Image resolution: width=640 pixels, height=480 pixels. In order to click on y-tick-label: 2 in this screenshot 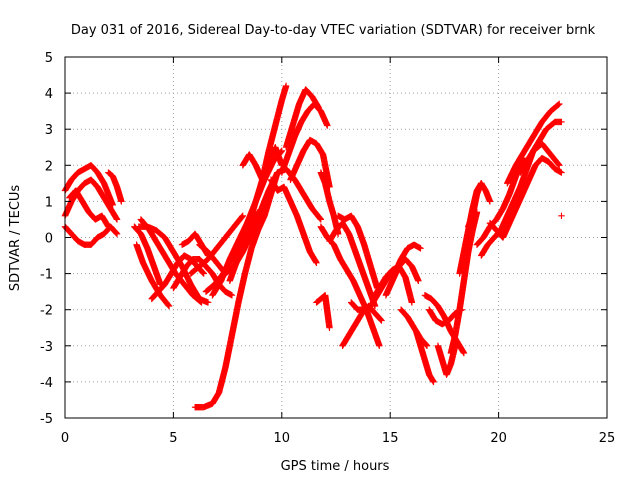, I will do `click(49, 166)`.